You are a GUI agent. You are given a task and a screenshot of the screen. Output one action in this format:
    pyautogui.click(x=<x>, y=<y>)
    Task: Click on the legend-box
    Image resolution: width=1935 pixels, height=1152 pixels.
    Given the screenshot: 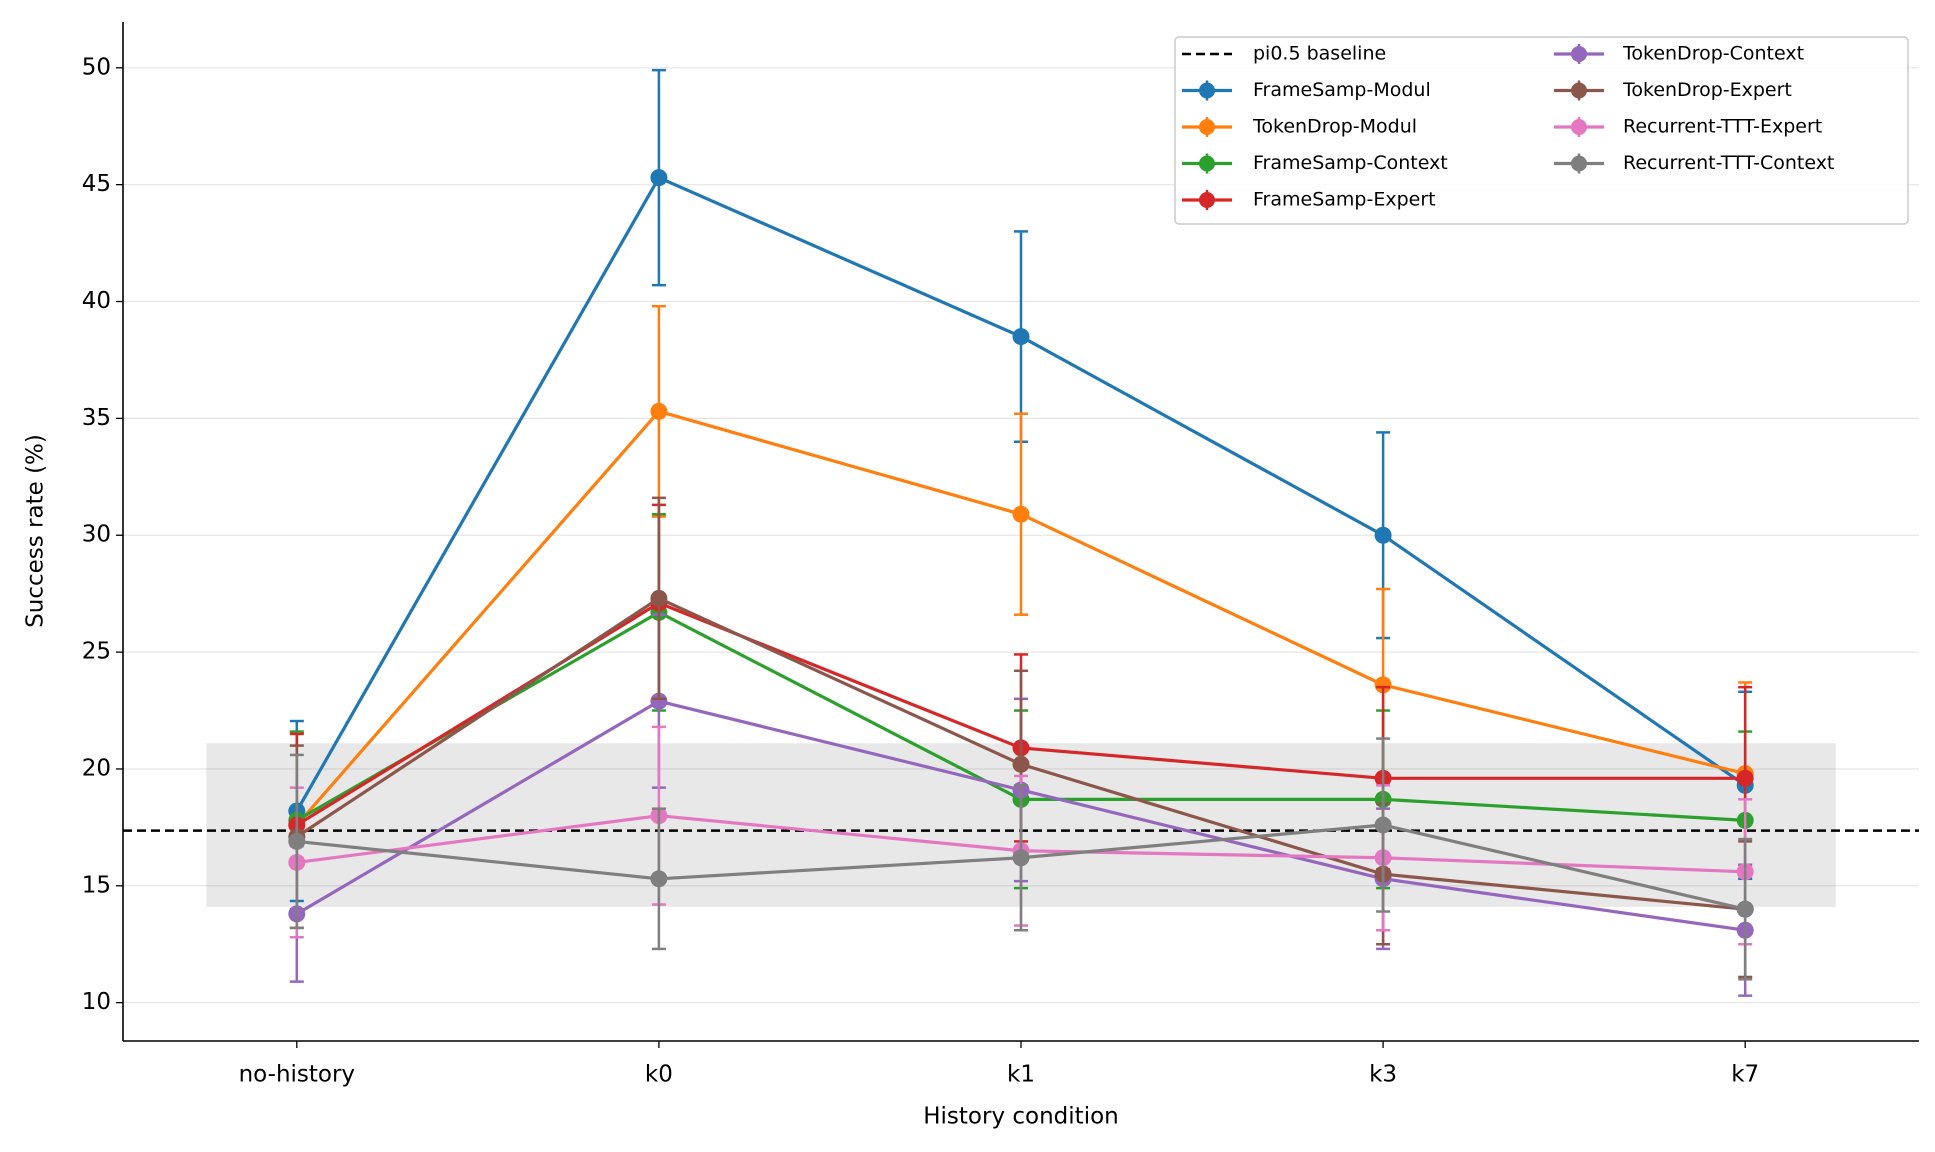 What is the action you would take?
    pyautogui.click(x=1541, y=130)
    